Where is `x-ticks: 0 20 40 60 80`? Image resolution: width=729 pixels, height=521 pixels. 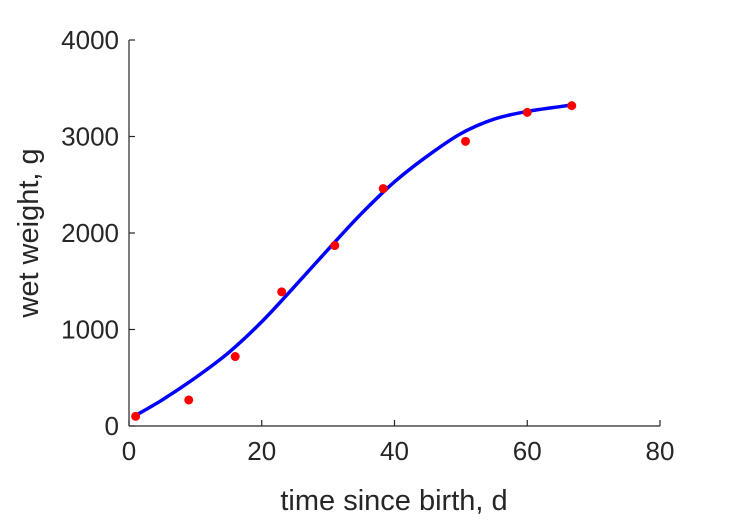
x-ticks: 0 20 40 60 80 is located at coordinates (398, 443).